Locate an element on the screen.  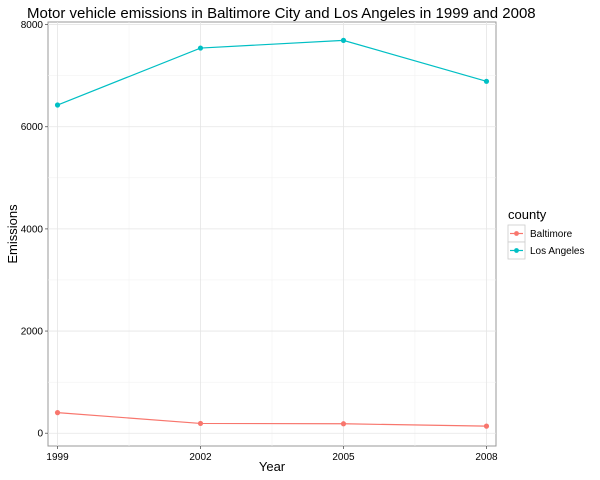
x-tick-label: 2002 is located at coordinates (200, 457).